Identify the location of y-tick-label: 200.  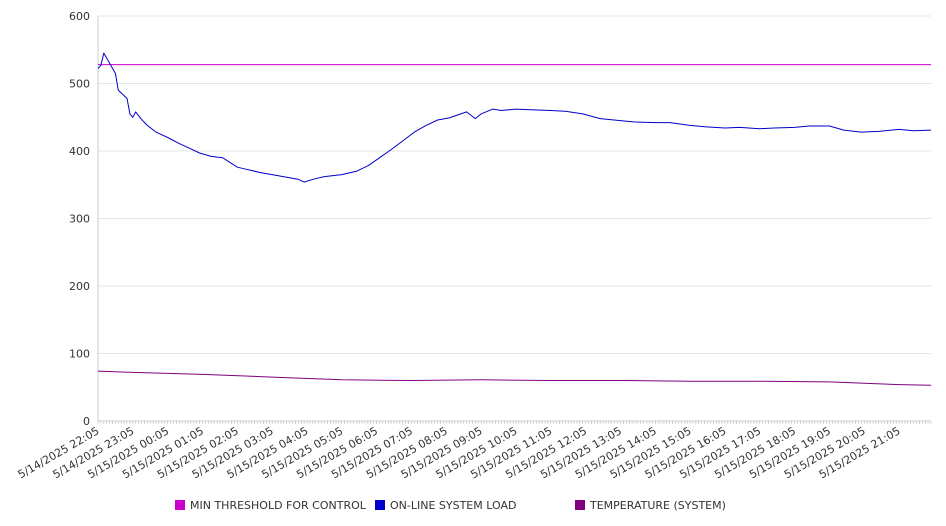
(79, 286).